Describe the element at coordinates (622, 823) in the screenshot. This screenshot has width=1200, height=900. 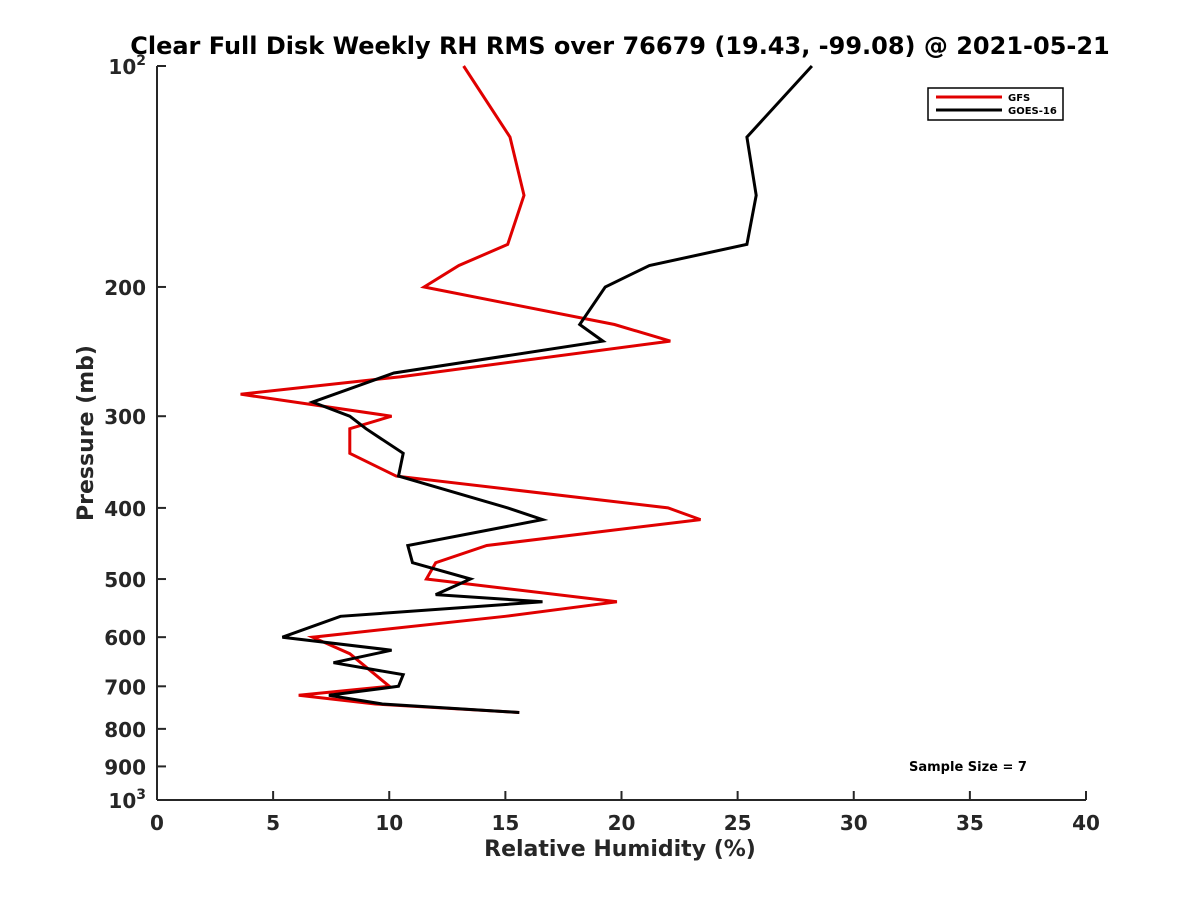
I see `x-tick-label: 20` at that location.